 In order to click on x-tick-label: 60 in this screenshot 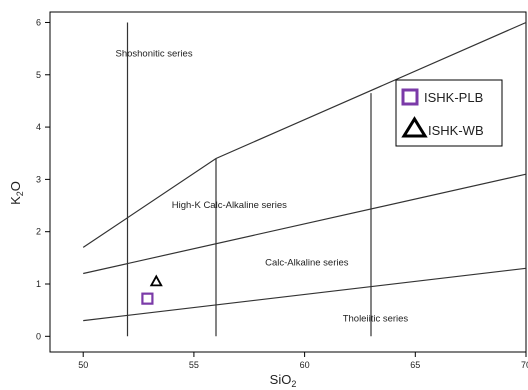, I will do `click(305, 365)`.